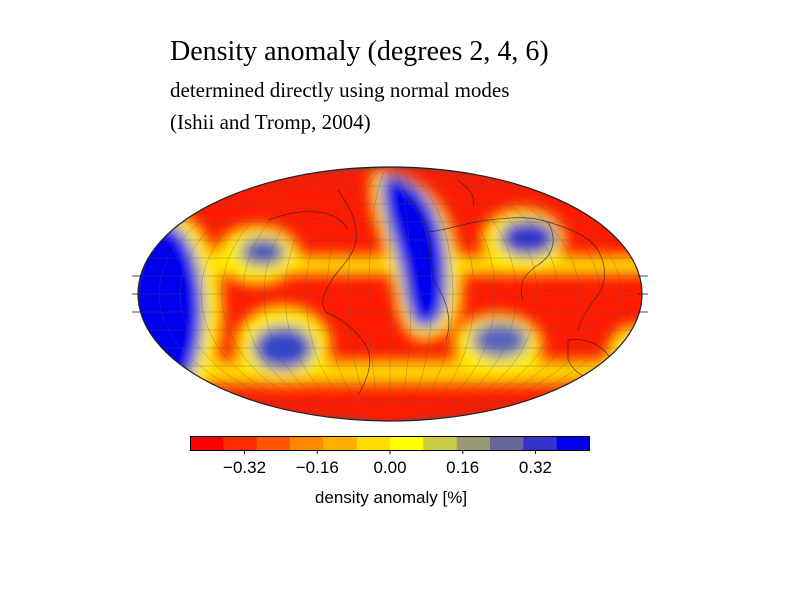  What do you see at coordinates (535, 467) in the screenshot?
I see `colorbar-tick-label: 0.32` at bounding box center [535, 467].